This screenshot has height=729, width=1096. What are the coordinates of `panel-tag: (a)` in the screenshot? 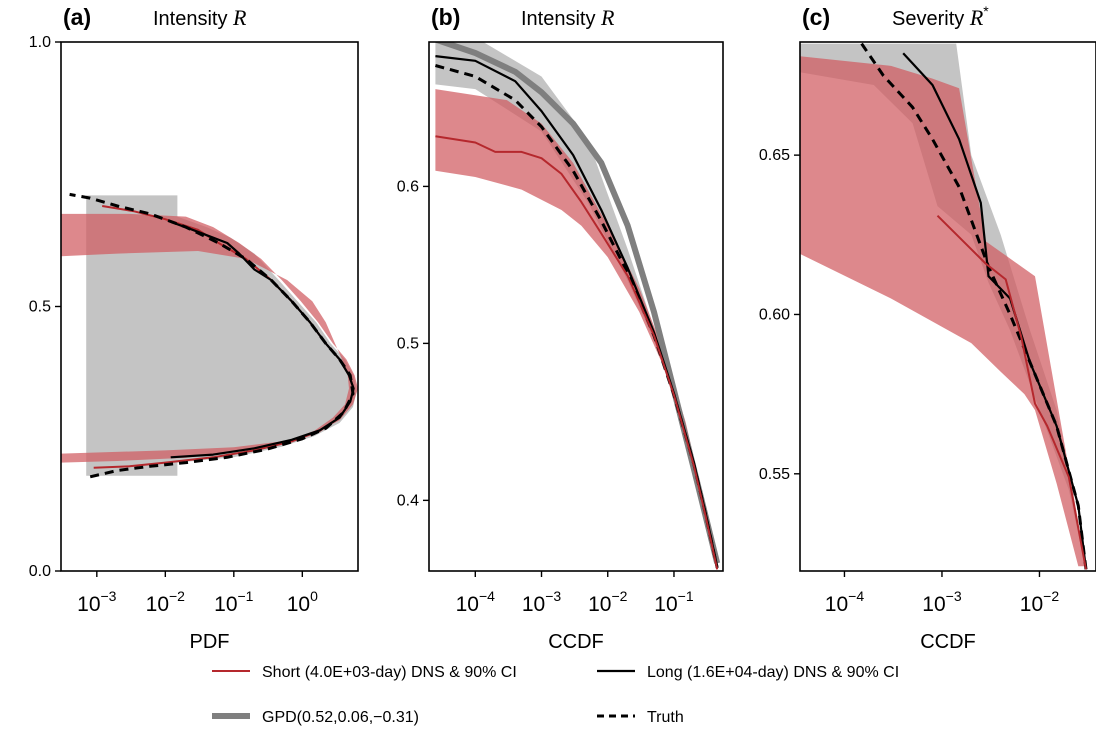 It's located at (77, 17).